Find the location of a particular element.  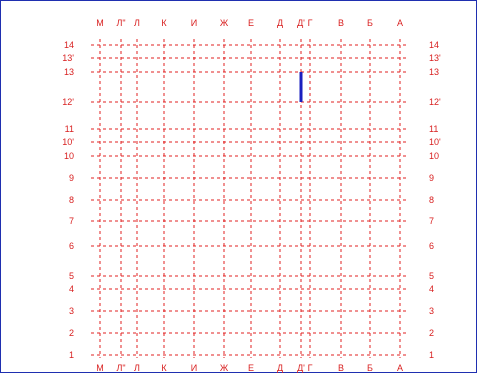

row-label-left: 2 is located at coordinates (71, 333).